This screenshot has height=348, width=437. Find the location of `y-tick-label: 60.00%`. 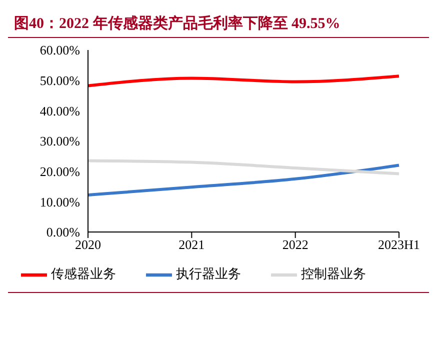

y-tick-label: 60.00% is located at coordinates (60, 50).